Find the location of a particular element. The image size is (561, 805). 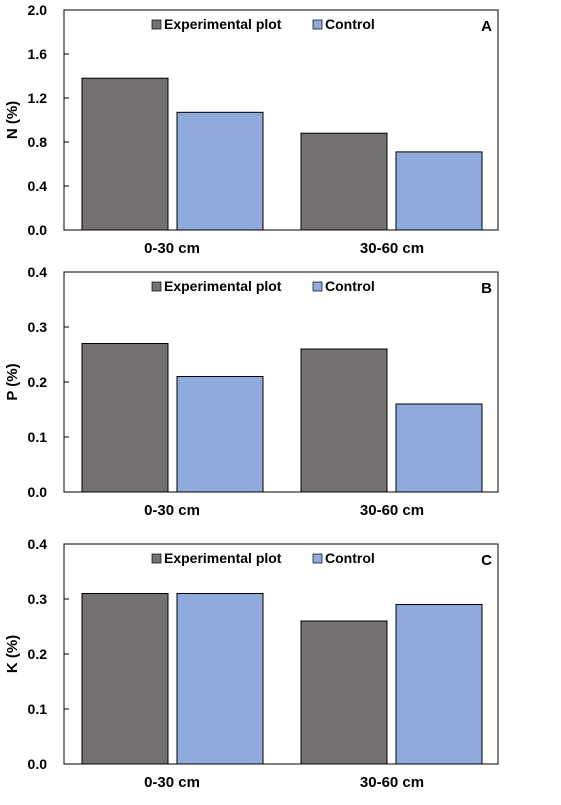

y-axis-label: P (%) is located at coordinates (12, 381).